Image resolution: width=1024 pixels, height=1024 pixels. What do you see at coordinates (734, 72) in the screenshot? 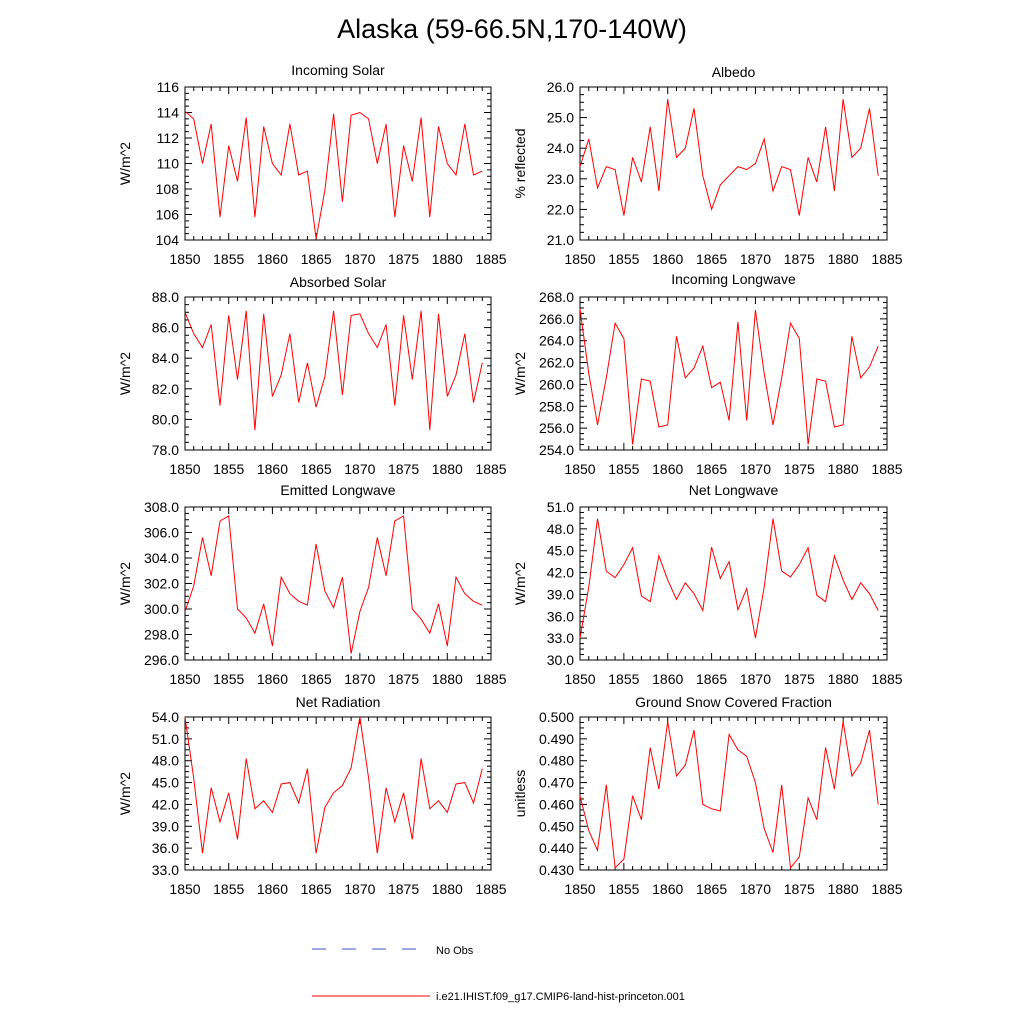
I see `chart-title: Albedo` at bounding box center [734, 72].